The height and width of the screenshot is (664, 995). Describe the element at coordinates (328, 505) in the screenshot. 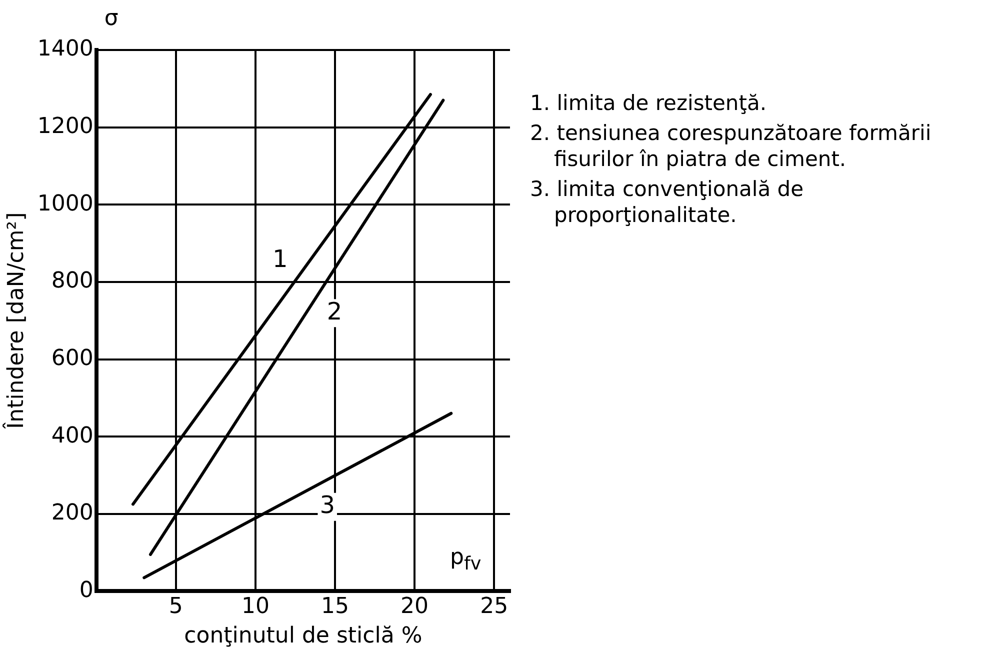

I see `series-label: 3` at that location.